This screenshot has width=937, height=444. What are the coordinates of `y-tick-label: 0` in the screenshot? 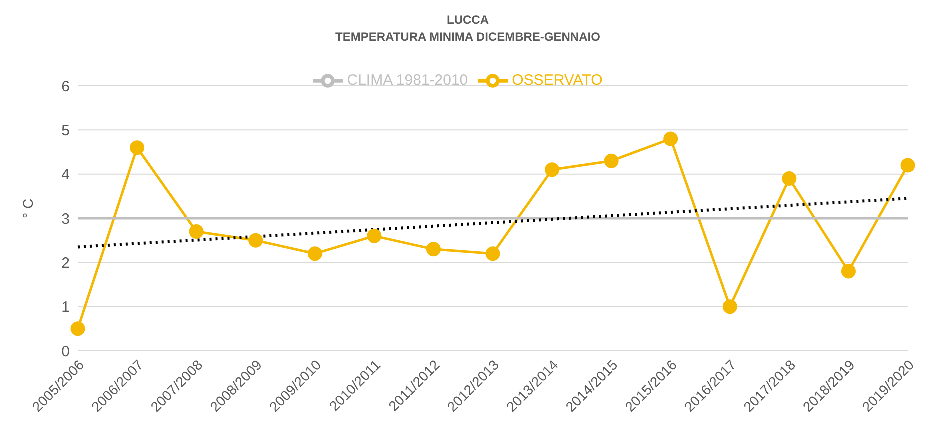 It's located at (66, 351).